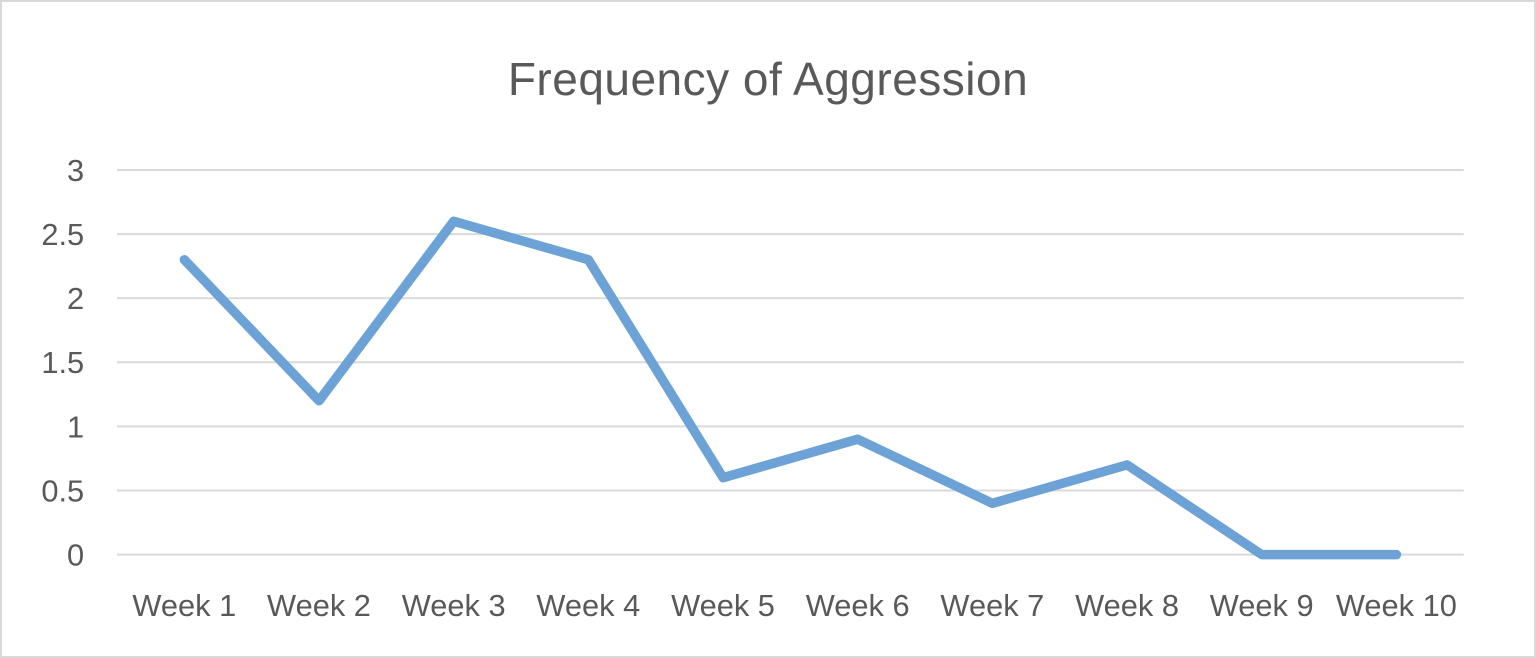 The image size is (1536, 658). I want to click on x-tick-label: Week 2, so click(319, 605).